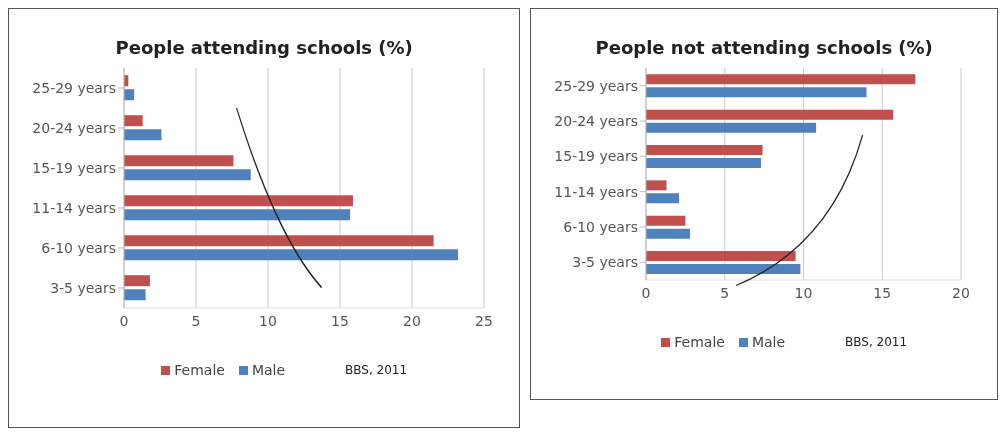 Image resolution: width=1006 pixels, height=437 pixels. Describe the element at coordinates (264, 47) in the screenshot. I see `chart-title: People attending schools (%)` at that location.